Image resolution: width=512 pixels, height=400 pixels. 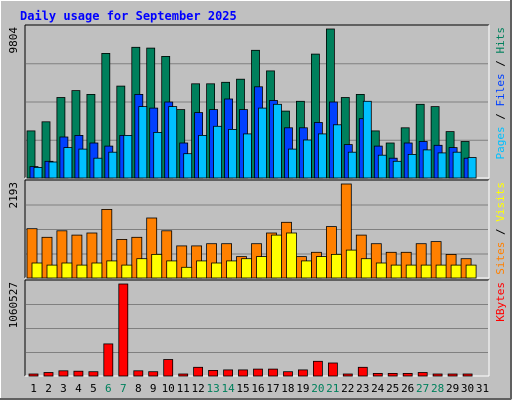 What do you see at coordinates (183, 388) in the screenshot?
I see `day-label: 11` at bounding box center [183, 388].